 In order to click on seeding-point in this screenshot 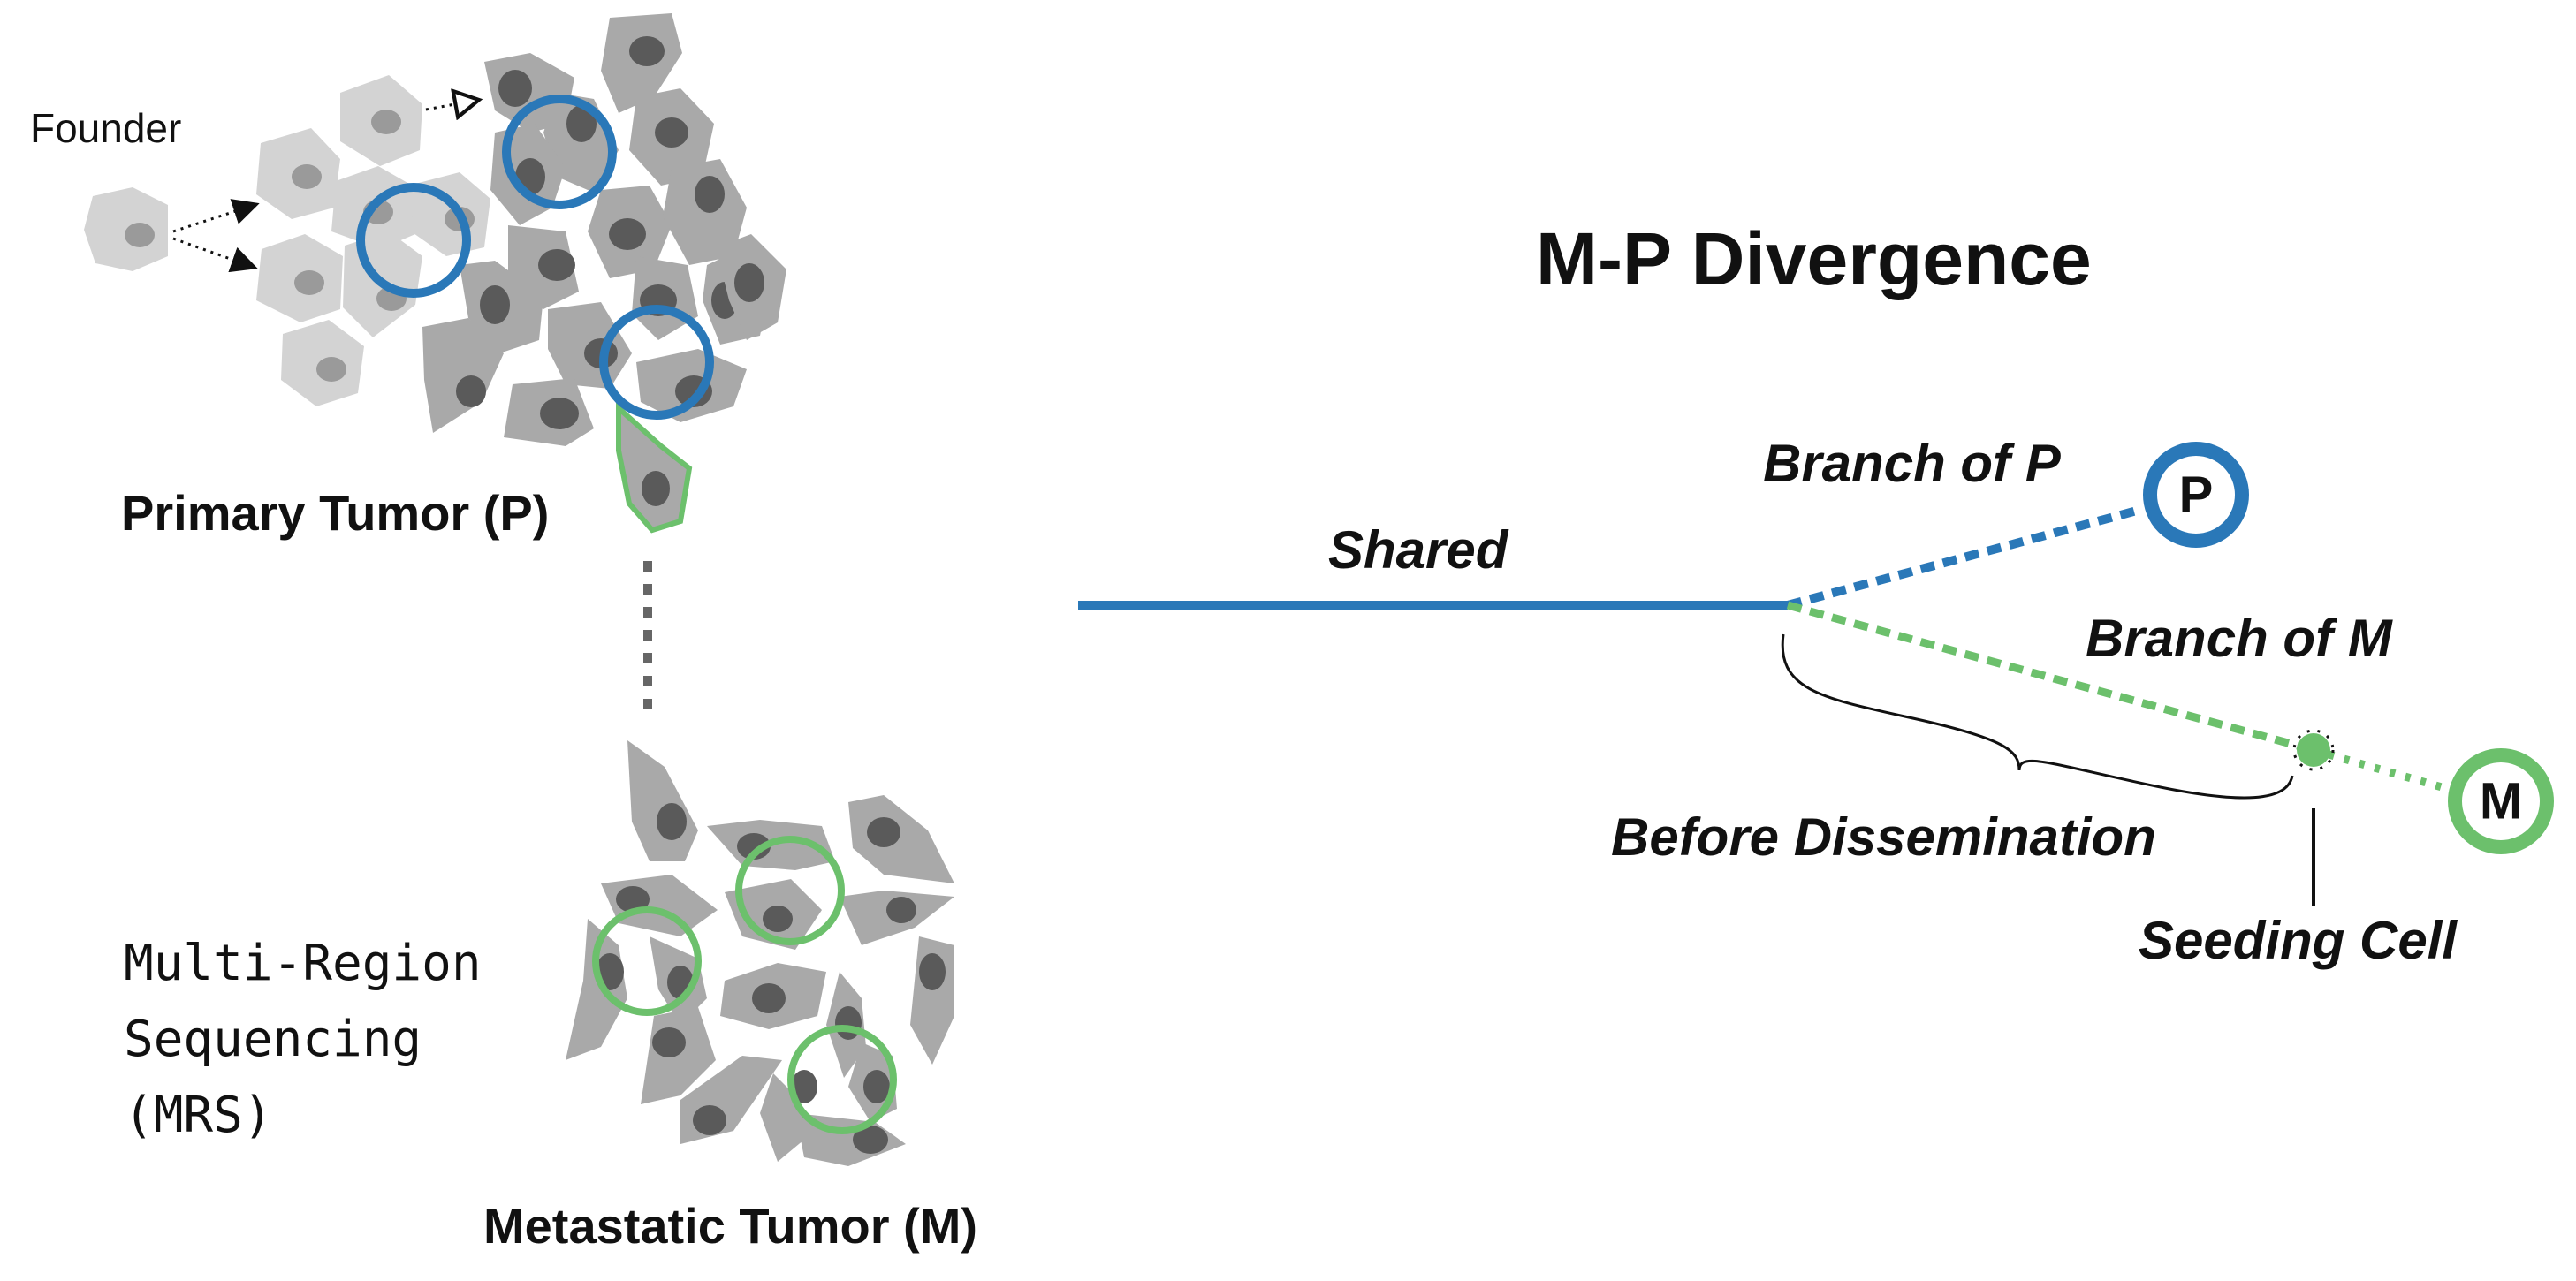, I will do `click(2314, 750)`.